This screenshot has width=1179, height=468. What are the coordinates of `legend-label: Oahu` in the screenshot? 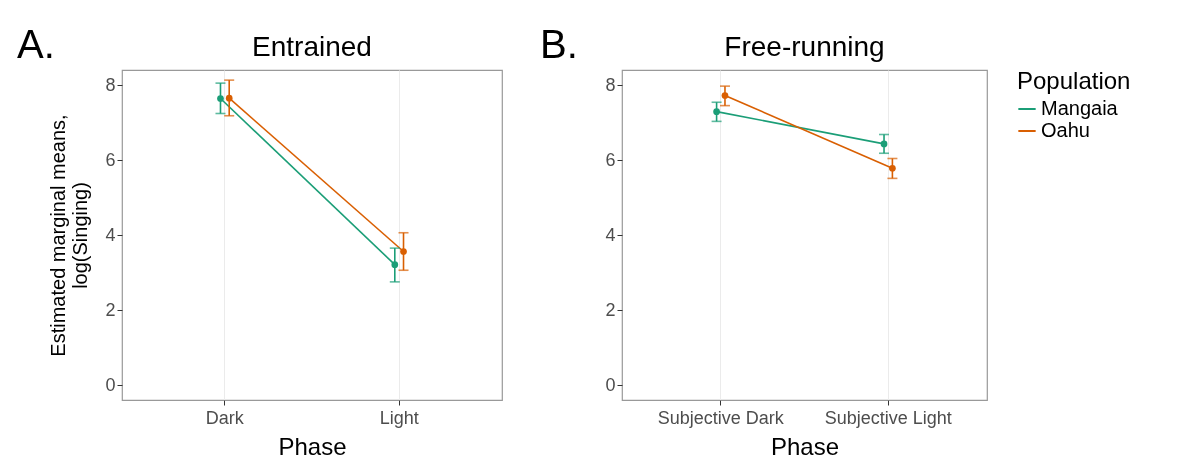 It's located at (1065, 130).